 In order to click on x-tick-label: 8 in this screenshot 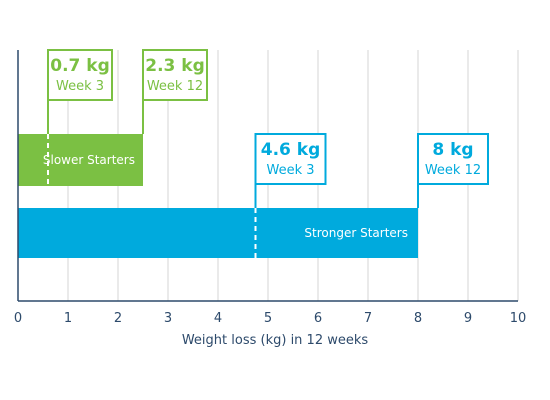, I will do `click(418, 318)`.